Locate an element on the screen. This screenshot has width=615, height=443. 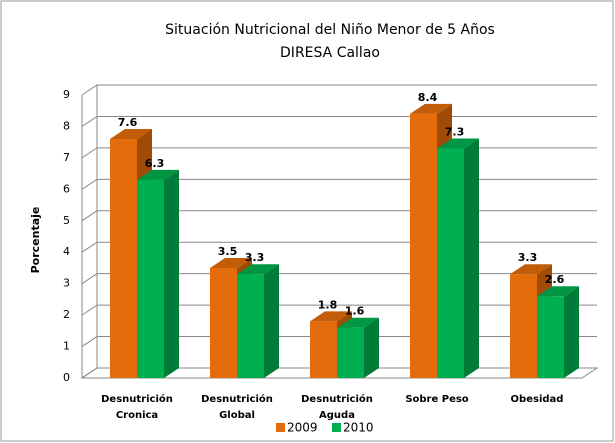
x-tick-label: Desnutrición Cronica is located at coordinates (137, 407).